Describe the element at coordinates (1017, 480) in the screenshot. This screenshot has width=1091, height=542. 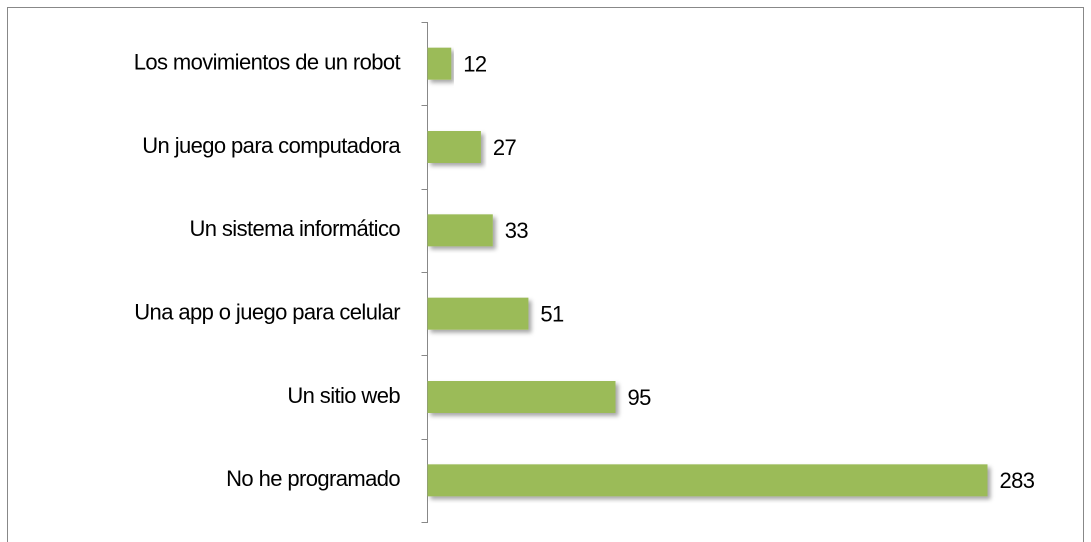
I see `data-label: 283` at that location.